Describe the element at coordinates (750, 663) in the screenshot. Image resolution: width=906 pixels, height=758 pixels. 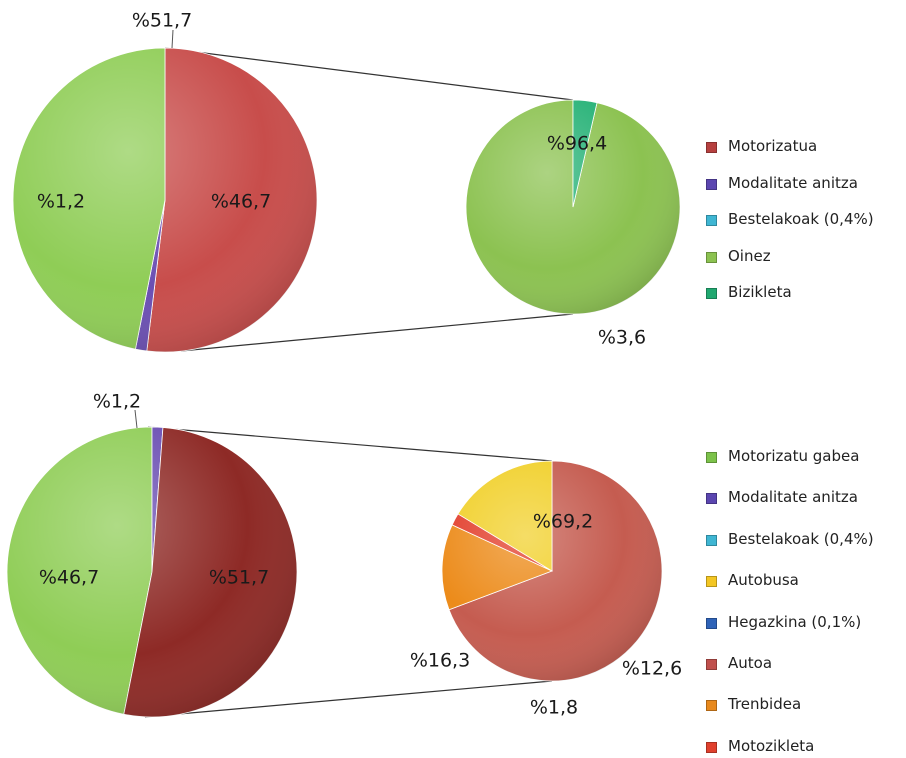
I see `legend-label: Autoa` at that location.